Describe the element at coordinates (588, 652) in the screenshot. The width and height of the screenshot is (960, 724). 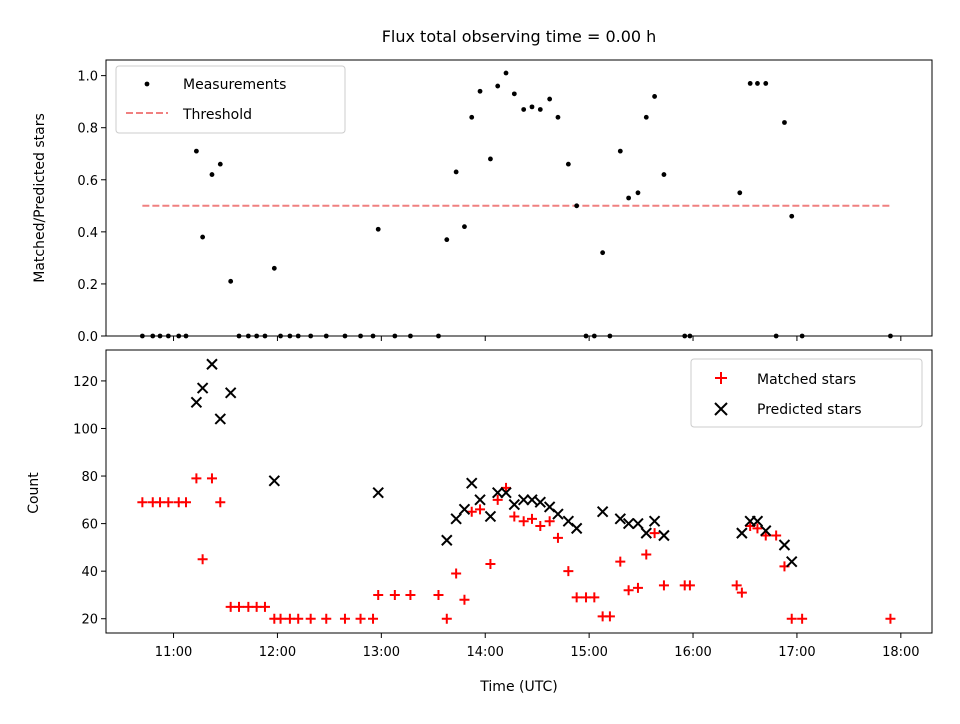
I see `bottom-x-tick-label: 15:00` at that location.